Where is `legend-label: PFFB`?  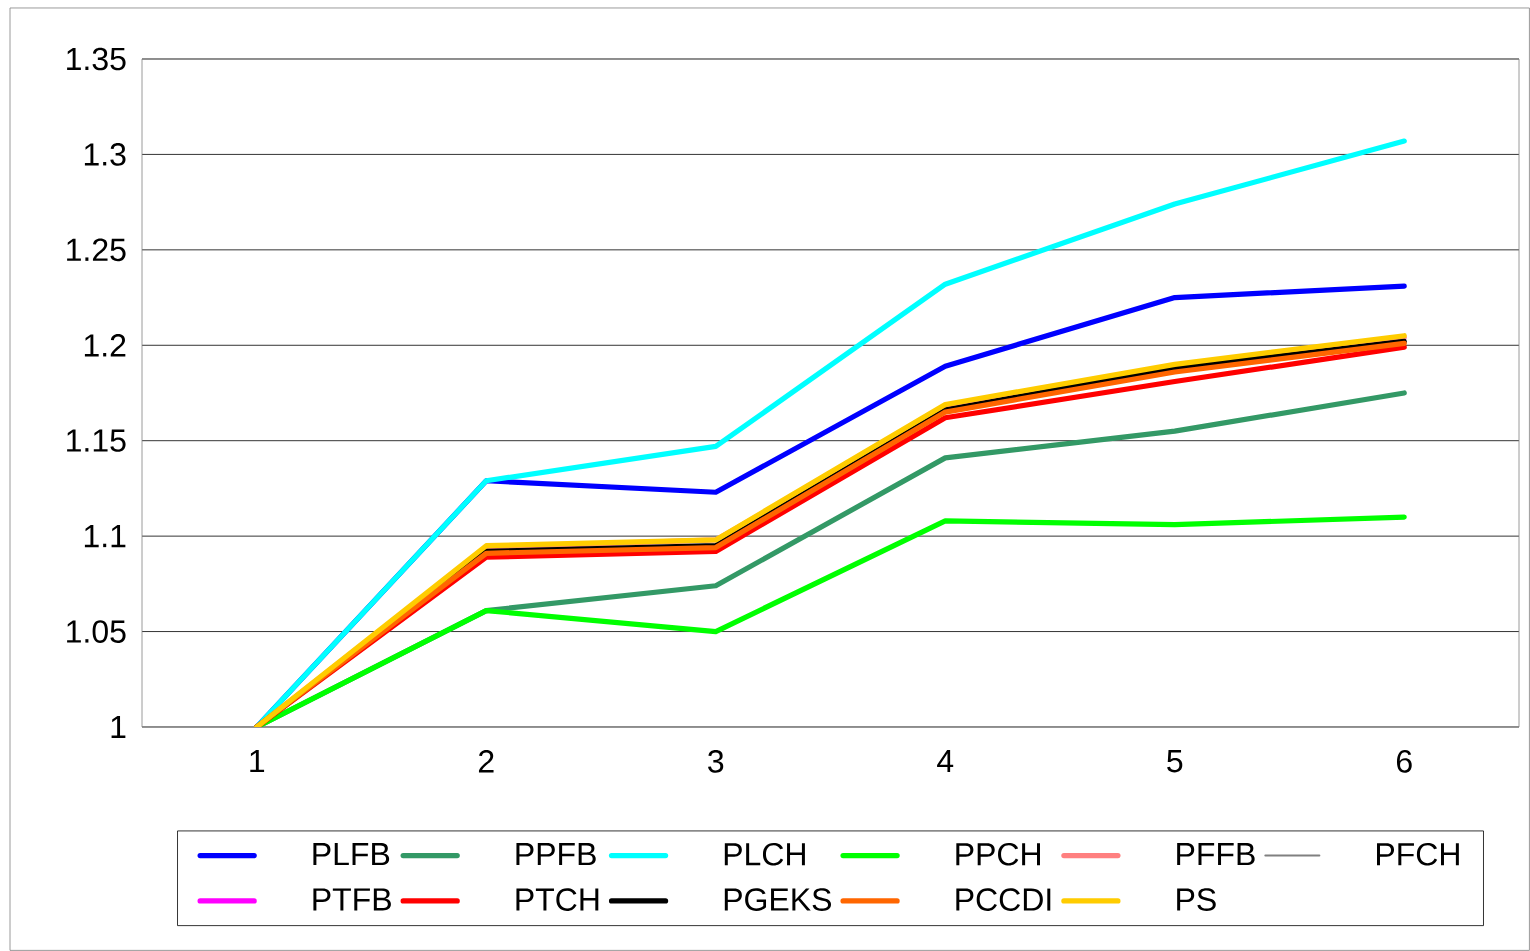 legend-label: PFFB is located at coordinates (1216, 854).